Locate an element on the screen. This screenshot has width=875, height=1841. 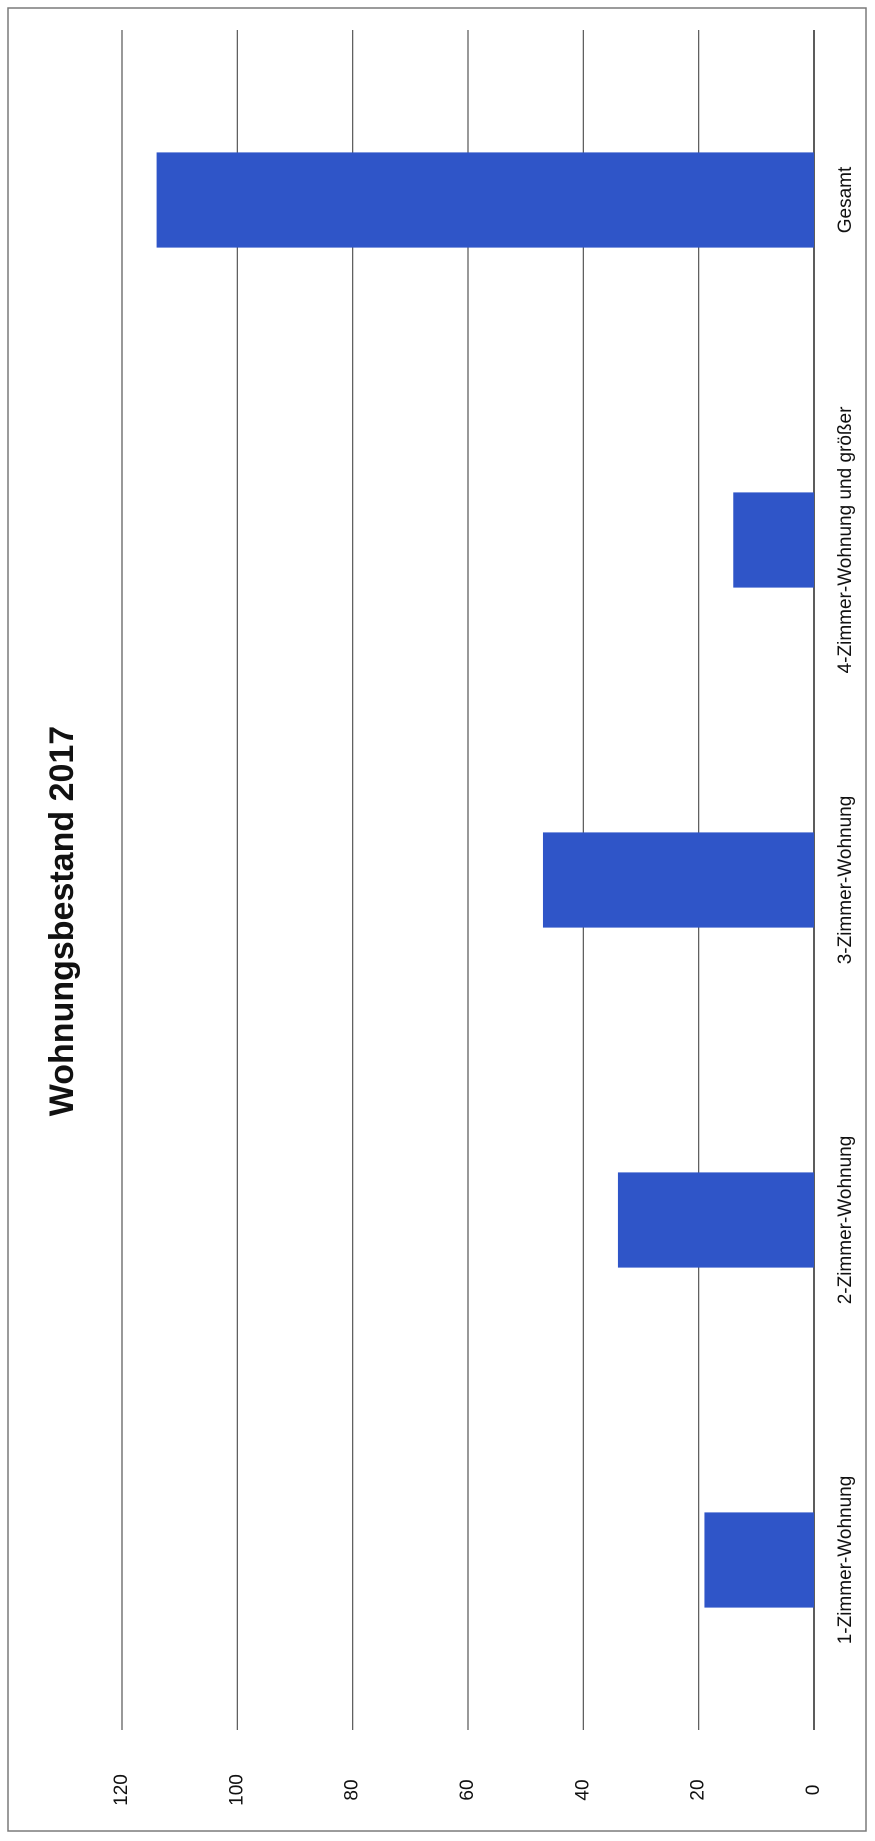
value-axis-ticks: 0 20 40 60 80 100 120 is located at coordinates (467, 1790).